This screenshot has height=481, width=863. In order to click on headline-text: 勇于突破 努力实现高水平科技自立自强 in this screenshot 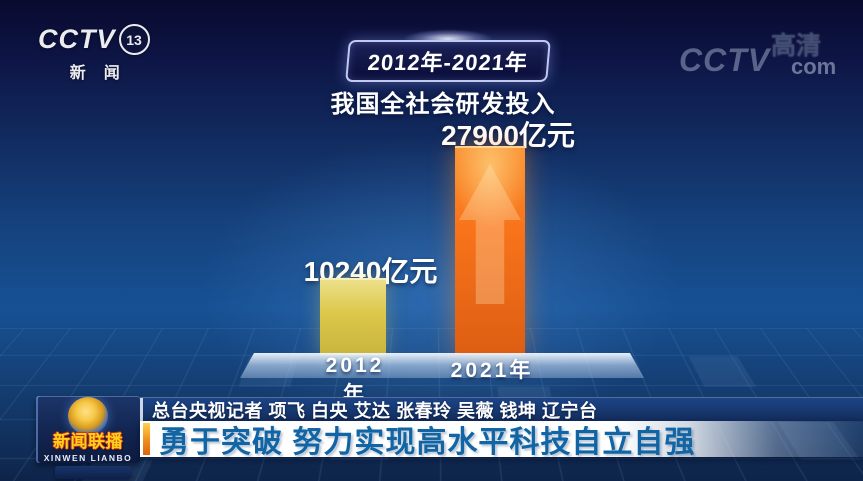, I will do `click(427, 442)`.